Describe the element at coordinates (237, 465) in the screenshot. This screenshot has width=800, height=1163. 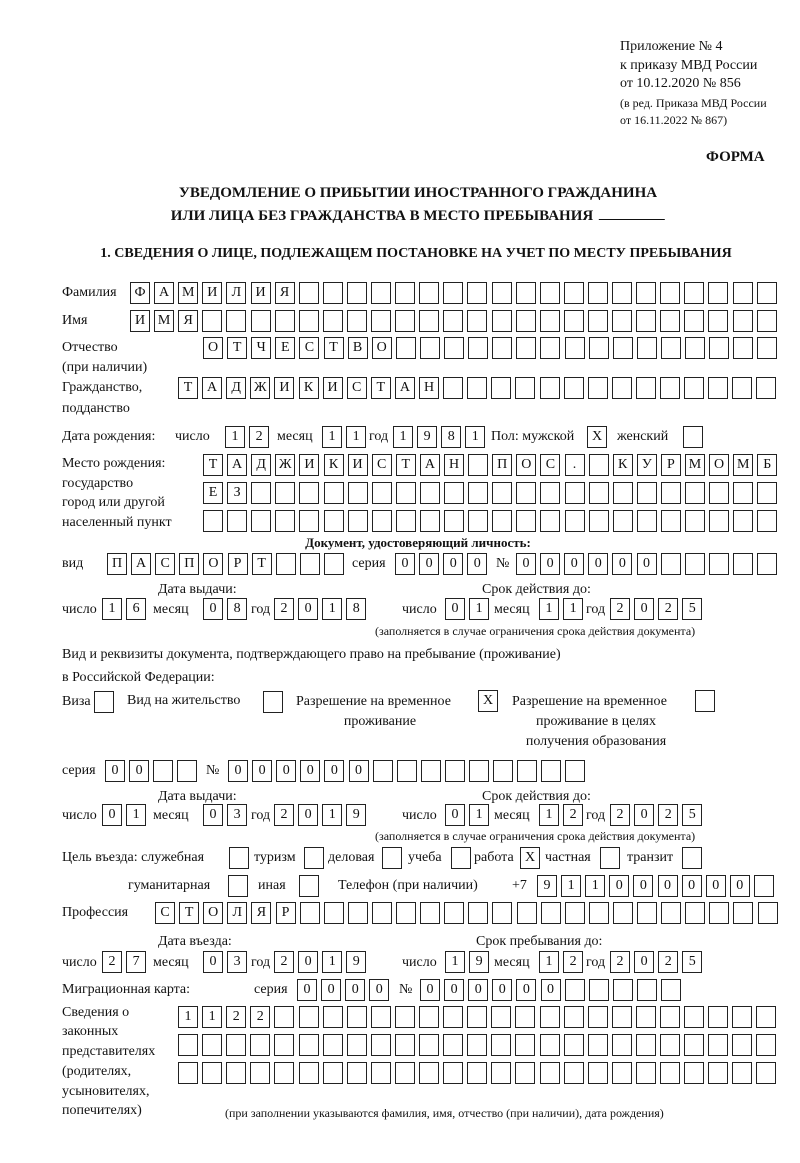
I see `char-cell: А` at that location.